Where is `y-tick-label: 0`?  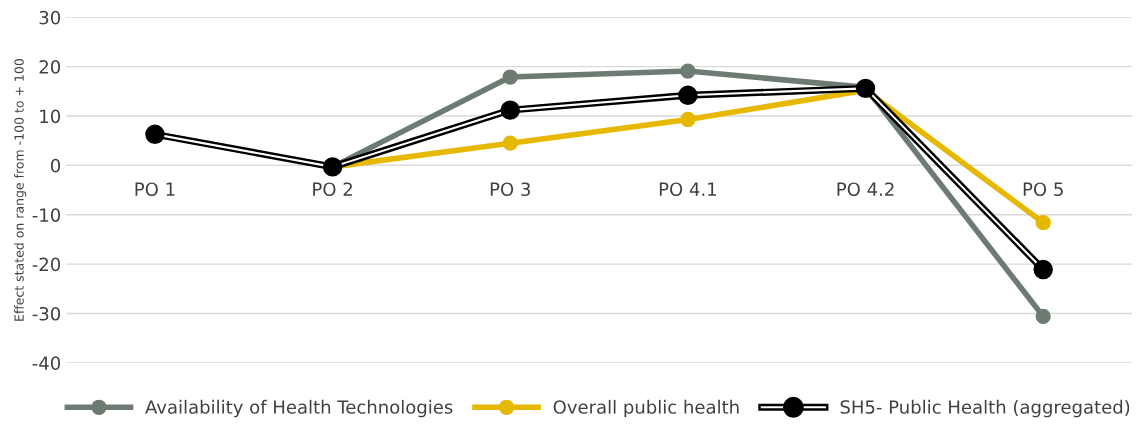
y-tick-label: 0 is located at coordinates (55, 165).